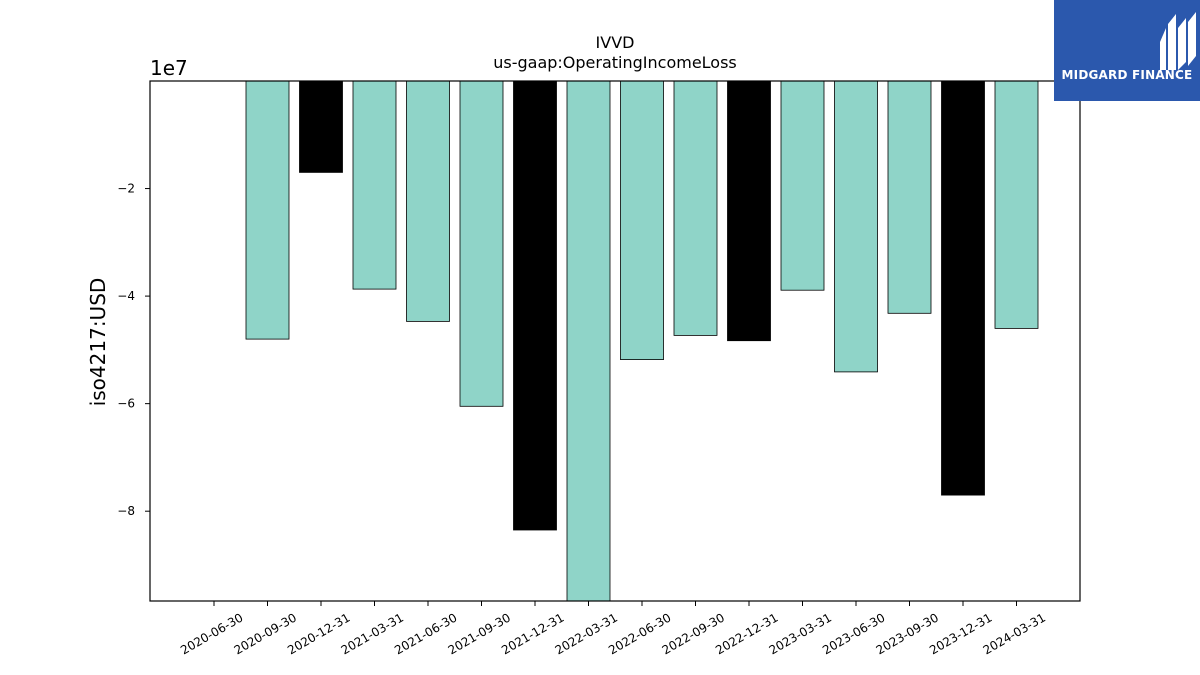 This screenshot has height=675, width=1200. Describe the element at coordinates (126, 511) in the screenshot. I see `y-tick-label: −8` at that location.